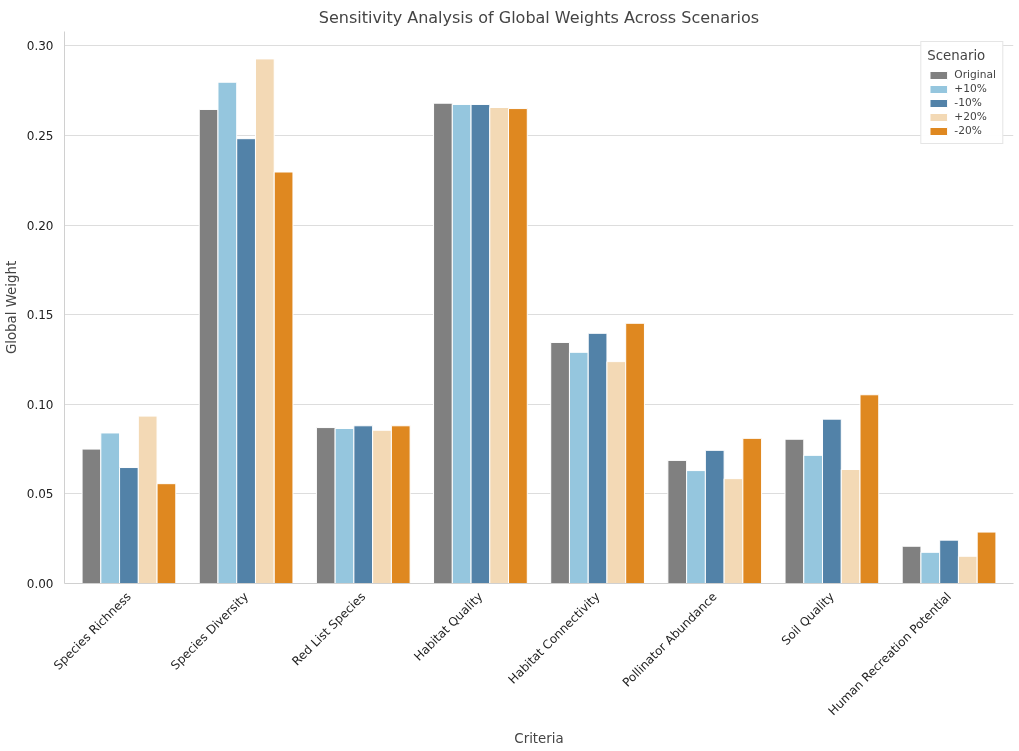 The image size is (1019, 751). Describe the element at coordinates (970, 116) in the screenshot. I see `legend-label: +20%` at that location.